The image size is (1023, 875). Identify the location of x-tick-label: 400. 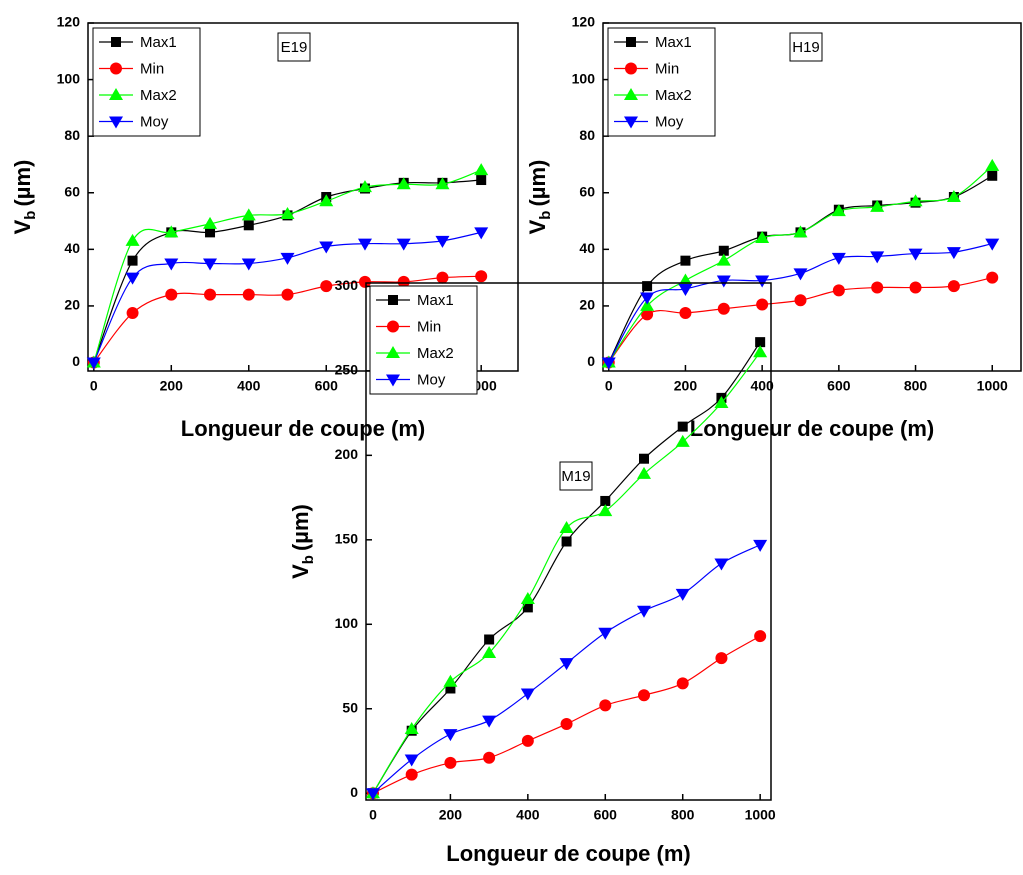
(249, 386).